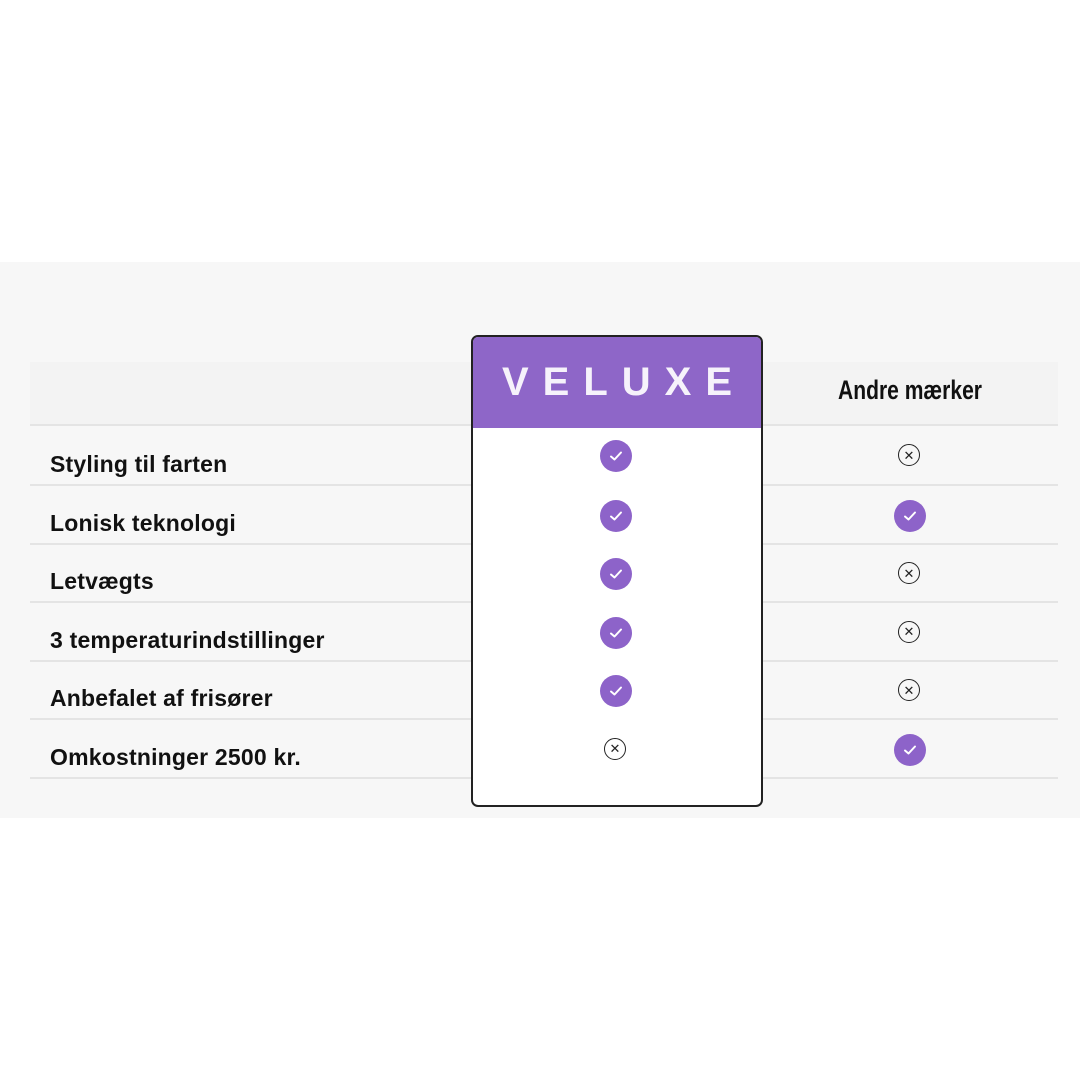  What do you see at coordinates (102, 581) in the screenshot?
I see `feature-label: Letvægts` at bounding box center [102, 581].